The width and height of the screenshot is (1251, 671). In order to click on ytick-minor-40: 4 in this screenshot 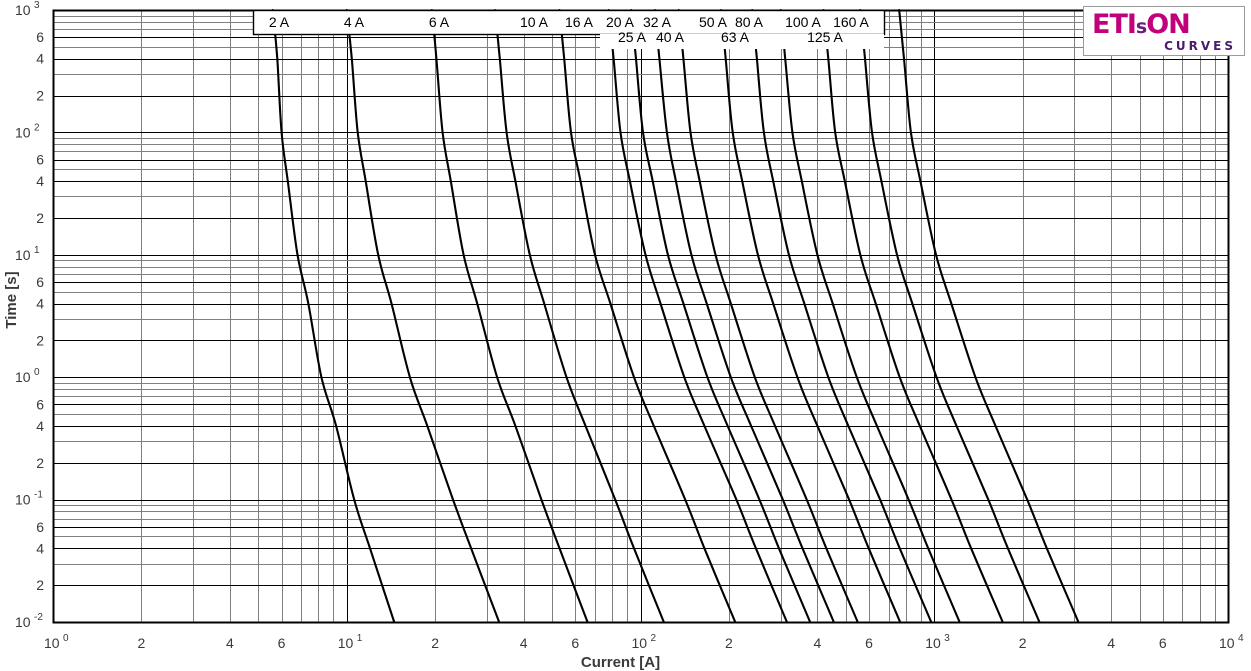, I will do `click(40, 181)`.